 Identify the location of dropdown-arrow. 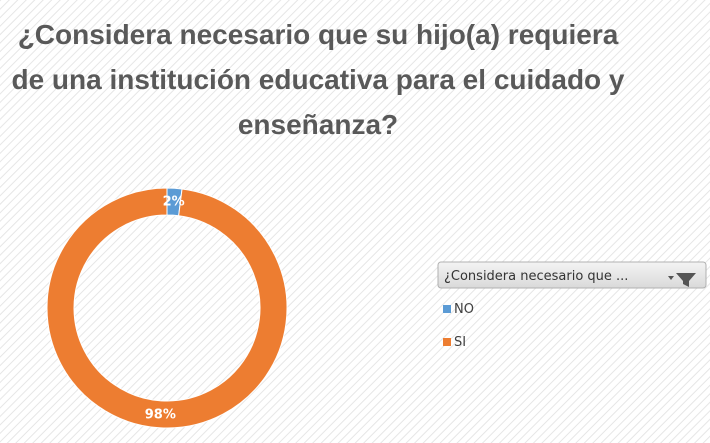
(671, 278).